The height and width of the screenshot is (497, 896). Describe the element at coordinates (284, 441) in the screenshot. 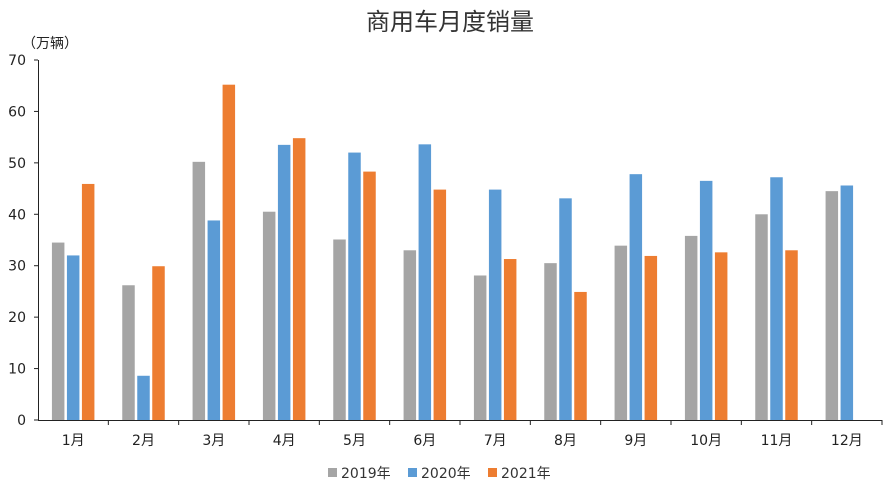

I see `x-tick-label: 4月` at that location.